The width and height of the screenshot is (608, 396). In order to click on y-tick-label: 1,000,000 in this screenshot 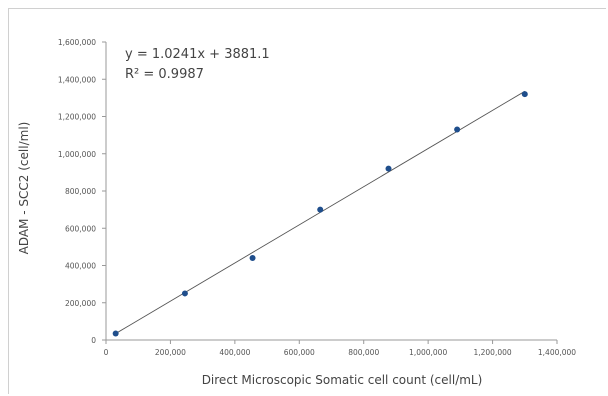, I will do `click(77, 154)`.